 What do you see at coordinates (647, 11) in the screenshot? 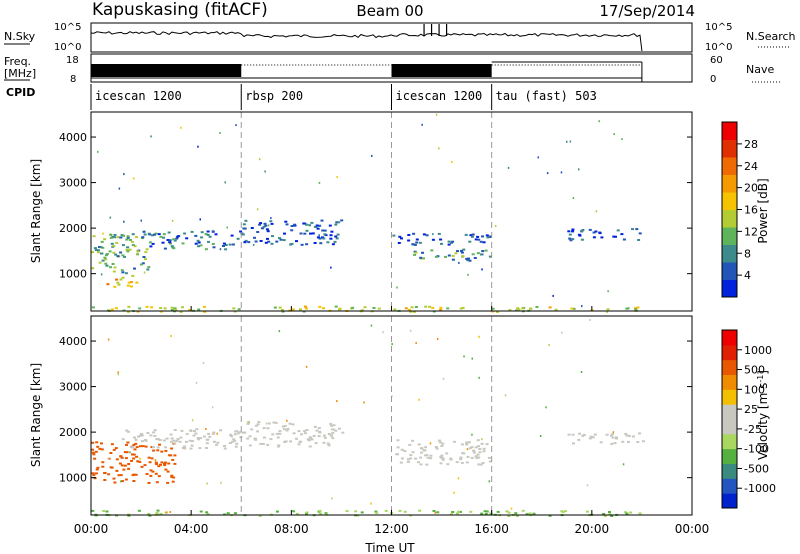
I see `date-title: 17/Sep/2014` at bounding box center [647, 11].